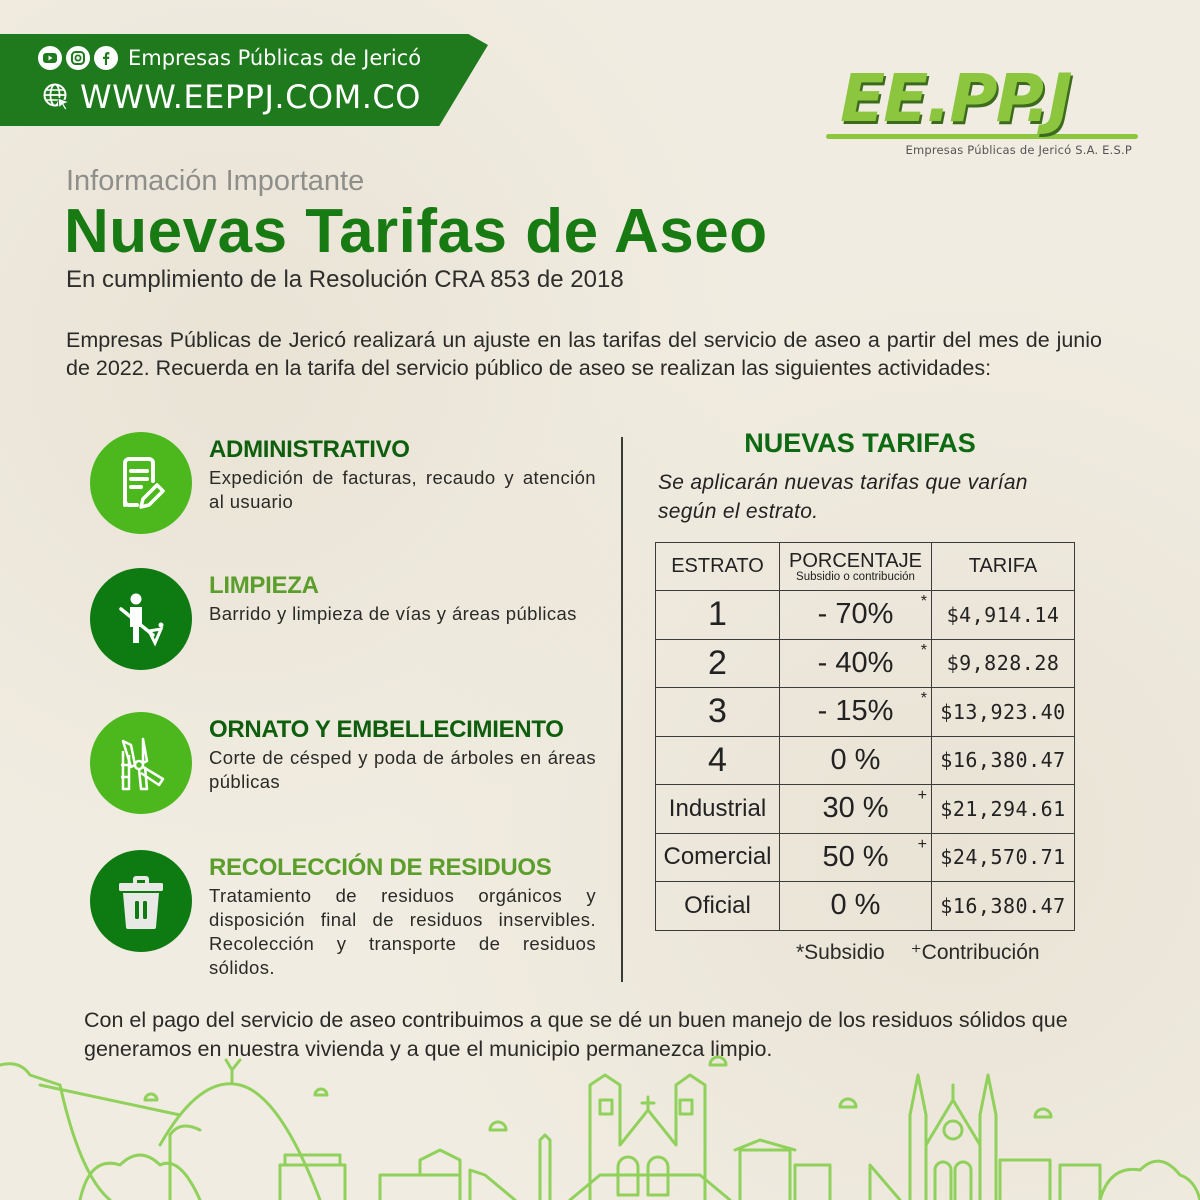 This screenshot has height=1200, width=1200. I want to click on page-title: Nuevas Tarifas de Aseo, so click(416, 231).